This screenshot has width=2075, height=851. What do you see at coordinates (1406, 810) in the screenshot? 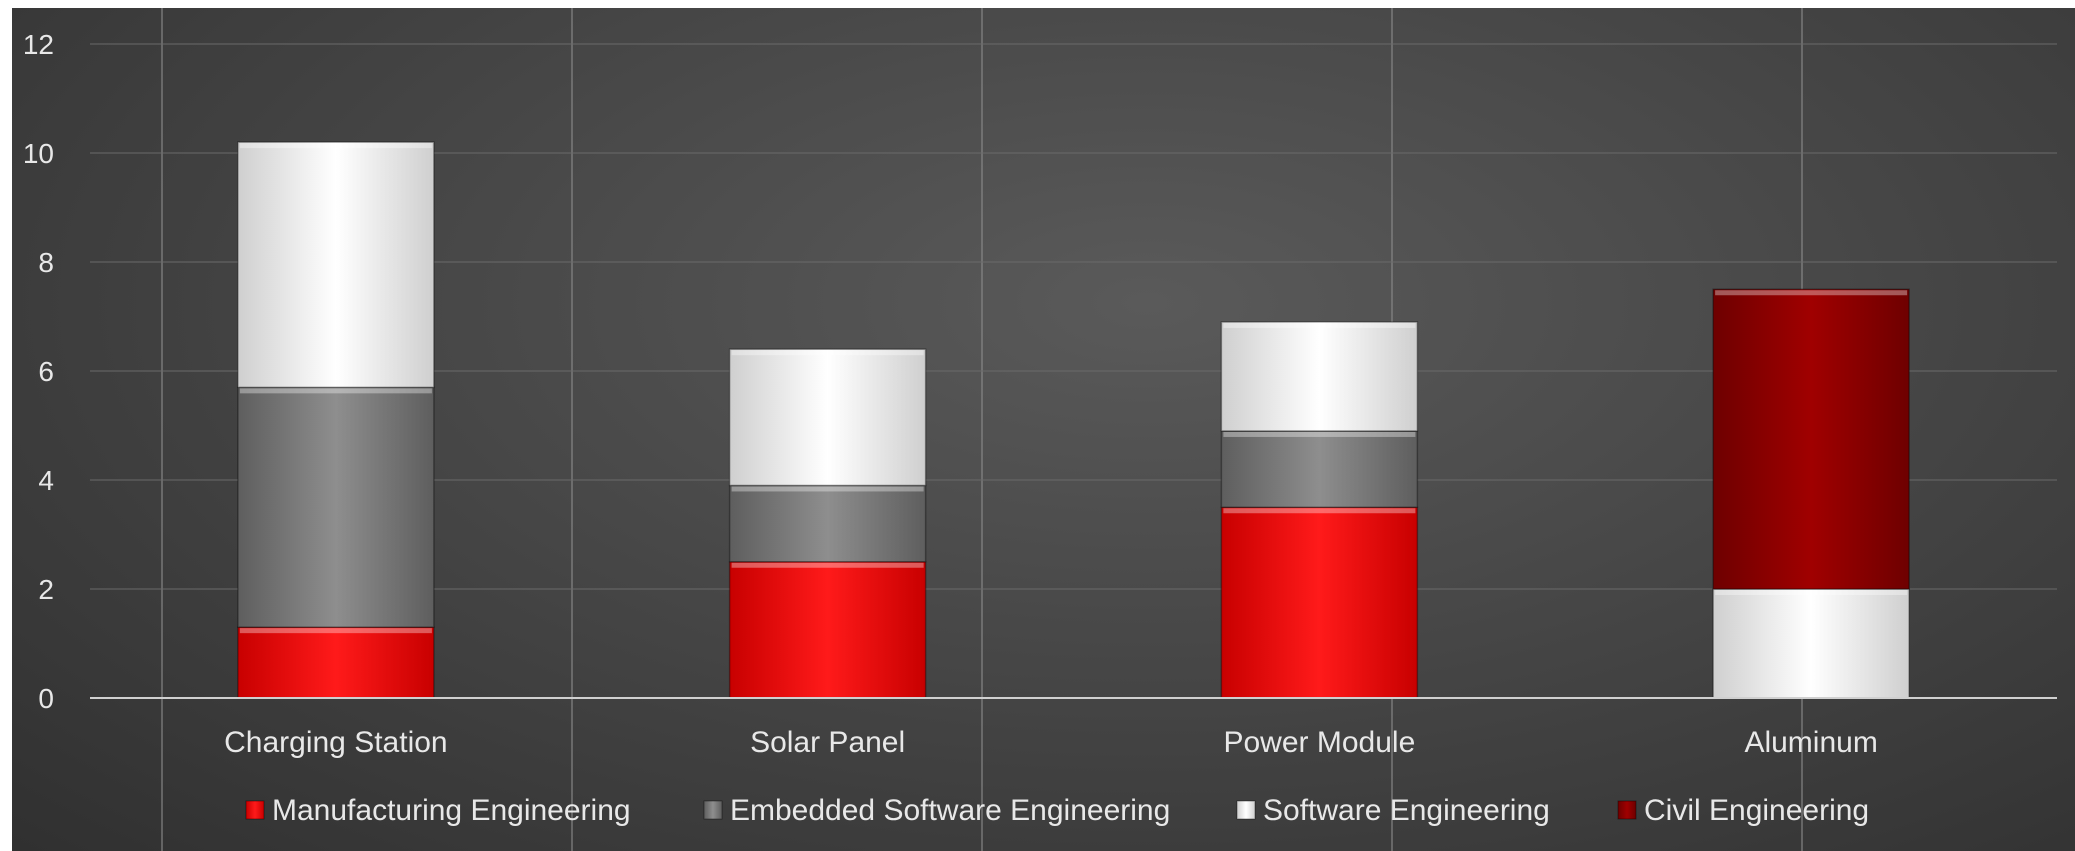
I see `legend-label: Software Engineering` at bounding box center [1406, 810].